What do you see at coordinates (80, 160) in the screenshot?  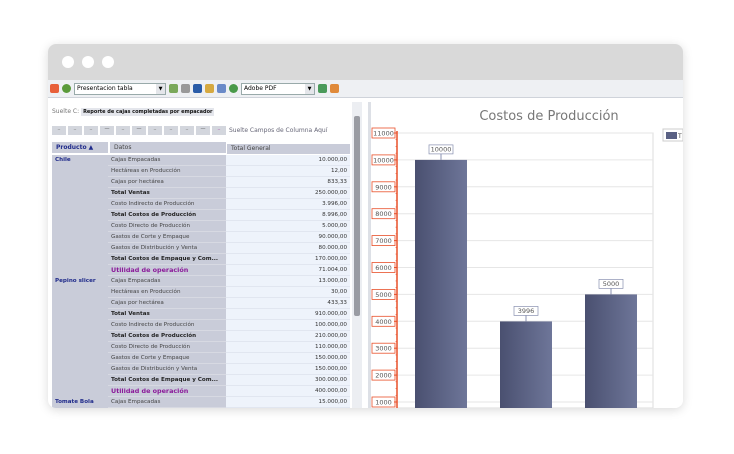 I see `product-cell: Chile` at bounding box center [80, 160].